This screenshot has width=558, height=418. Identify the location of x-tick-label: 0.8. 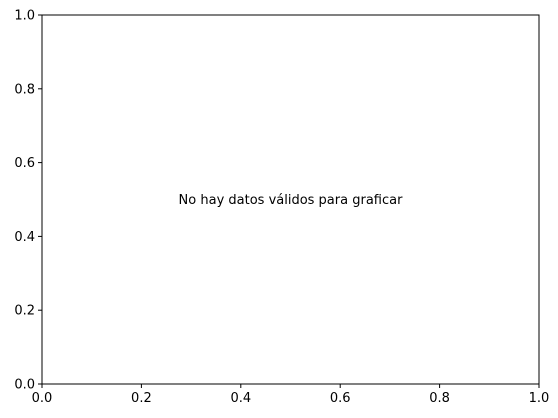
(439, 398).